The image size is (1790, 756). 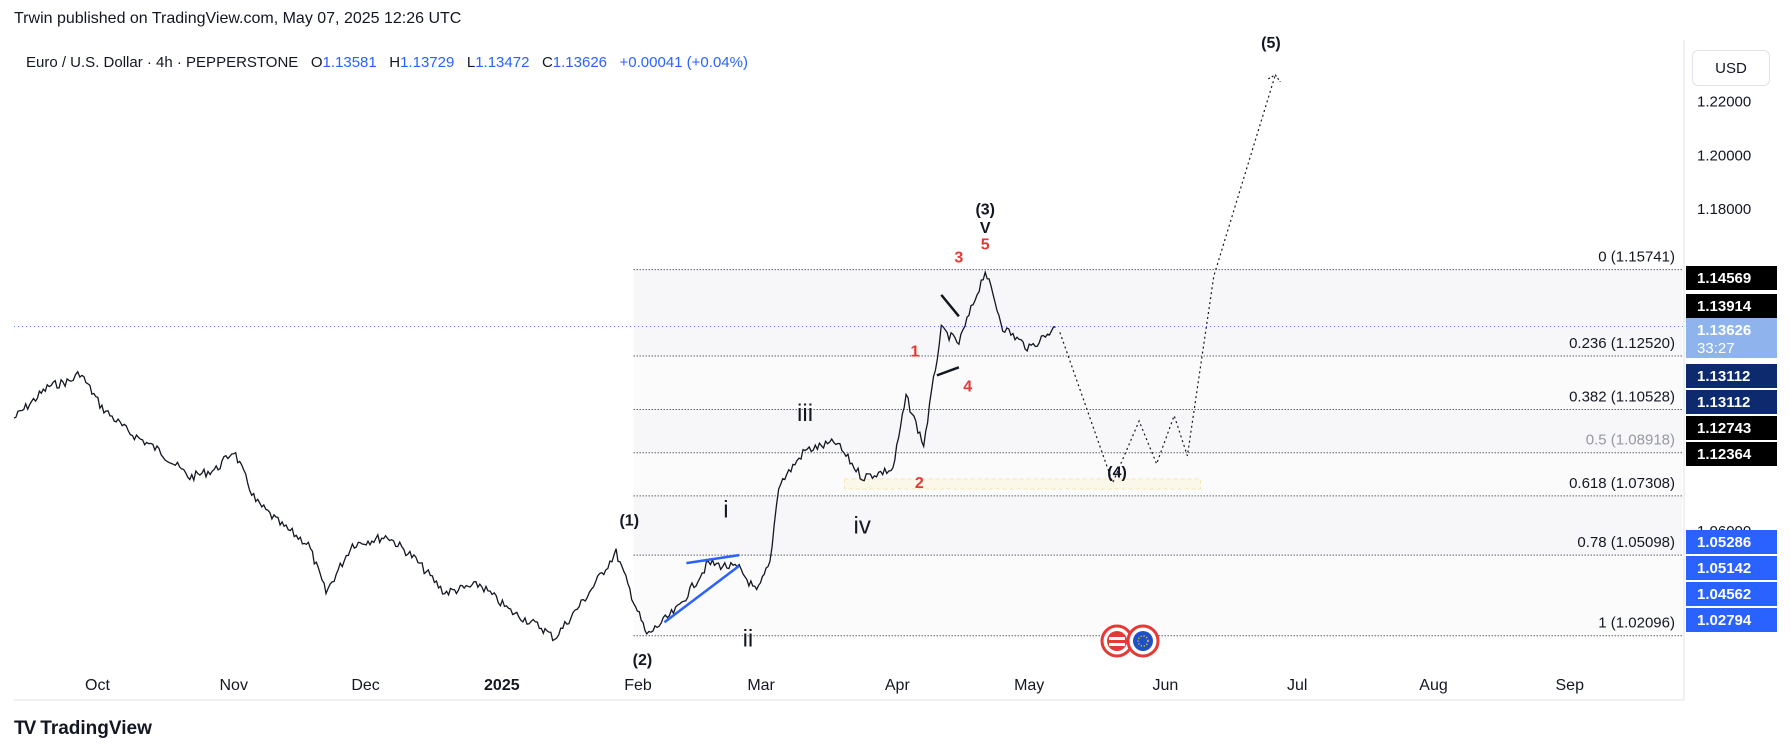 What do you see at coordinates (948, 335) in the screenshot?
I see `black-triangle-lines` at bounding box center [948, 335].